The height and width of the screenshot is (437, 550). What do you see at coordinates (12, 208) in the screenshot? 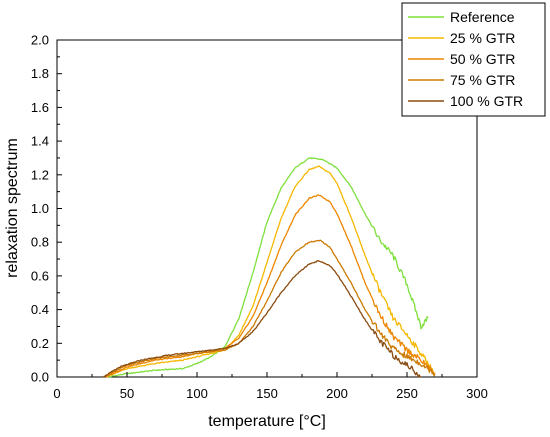
I see `y-axis-title: relaxation spectrum` at bounding box center [12, 208].